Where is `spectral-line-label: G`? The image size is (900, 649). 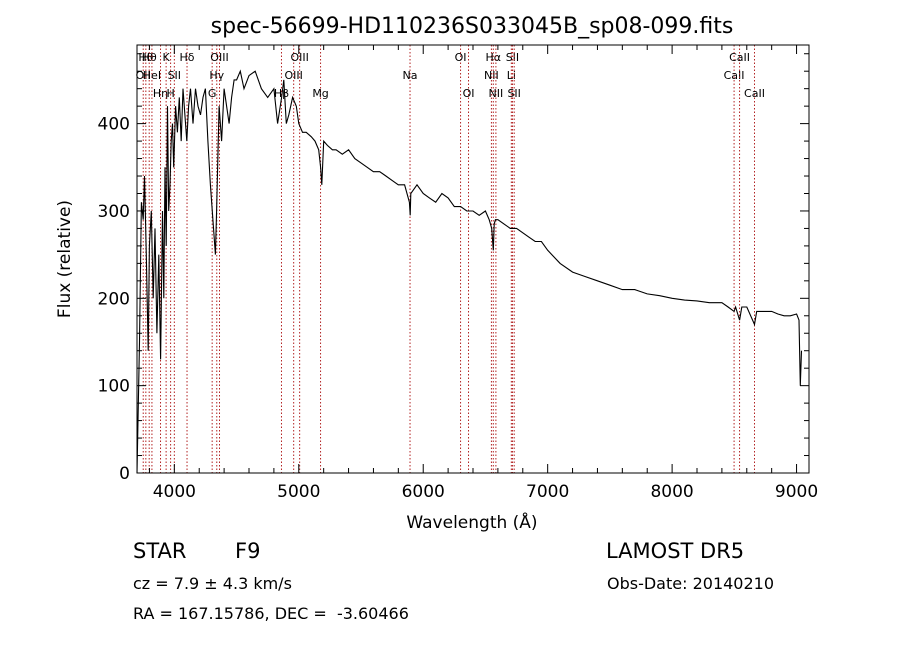 spectral-line-label: G is located at coordinates (212, 93).